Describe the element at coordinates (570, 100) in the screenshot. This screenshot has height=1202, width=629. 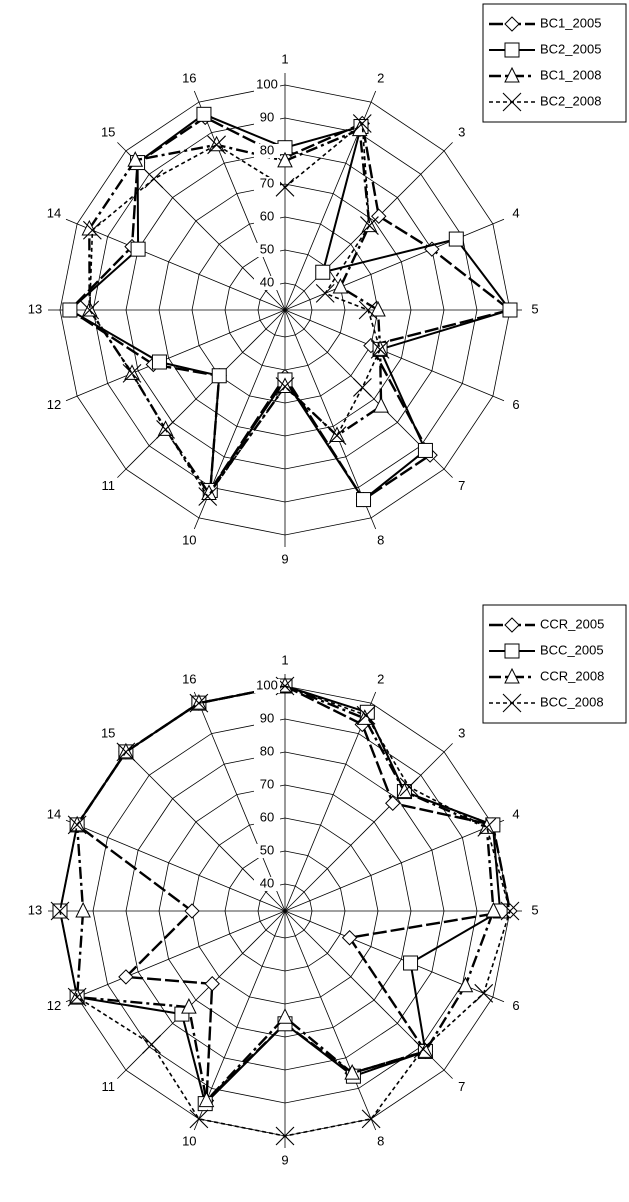
I see `legend-label: BC2_2008` at that location.